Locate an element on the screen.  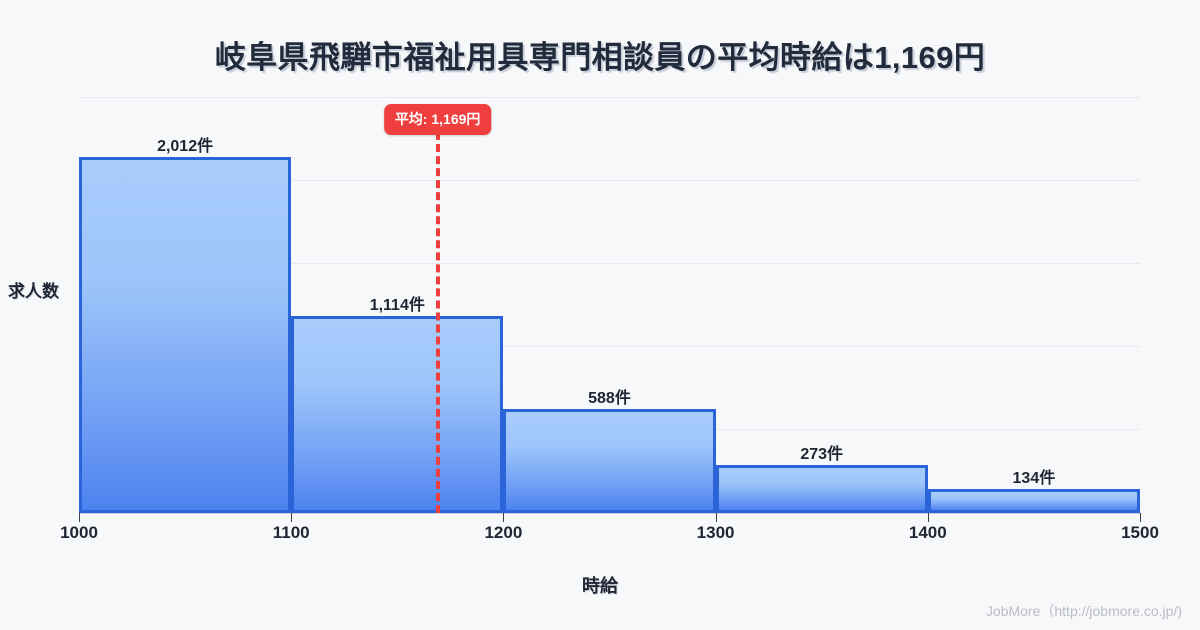
x-axis-baseline is located at coordinates (609, 513).